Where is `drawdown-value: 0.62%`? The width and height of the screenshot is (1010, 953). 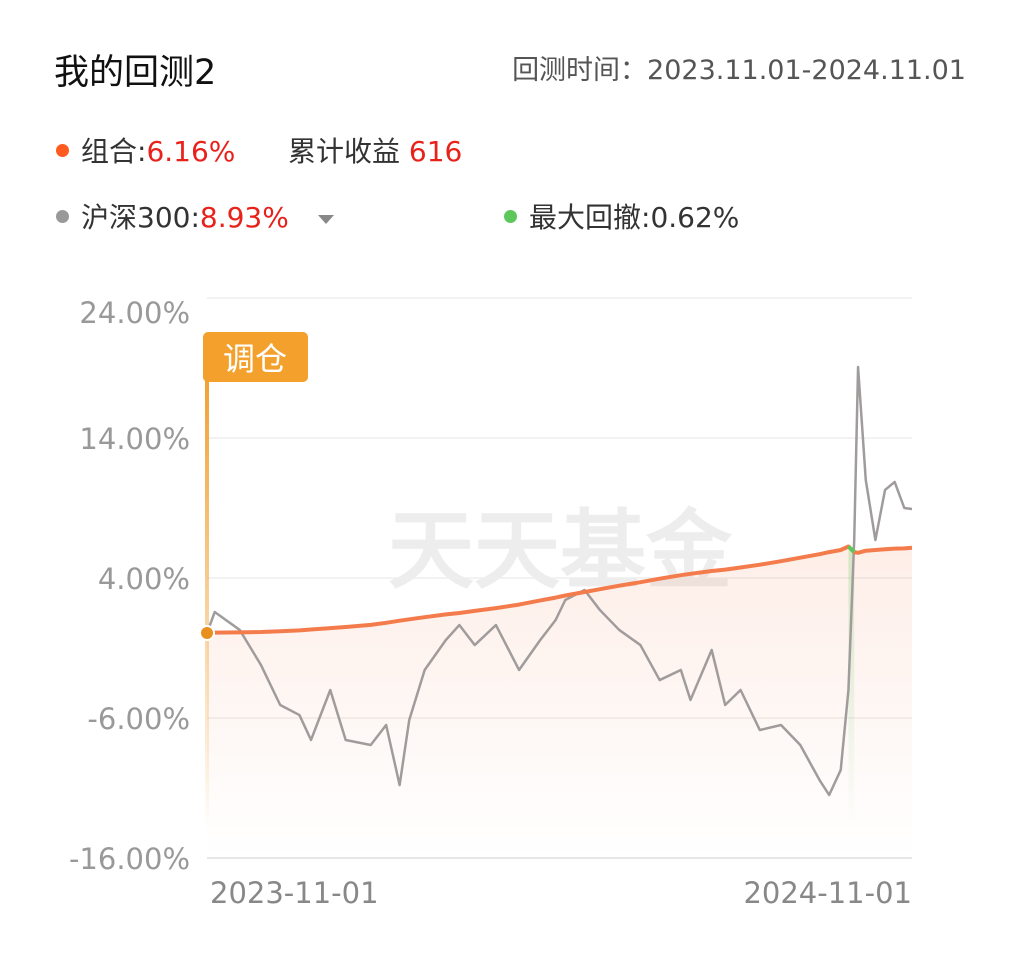 drawdown-value: 0.62% is located at coordinates (695, 217).